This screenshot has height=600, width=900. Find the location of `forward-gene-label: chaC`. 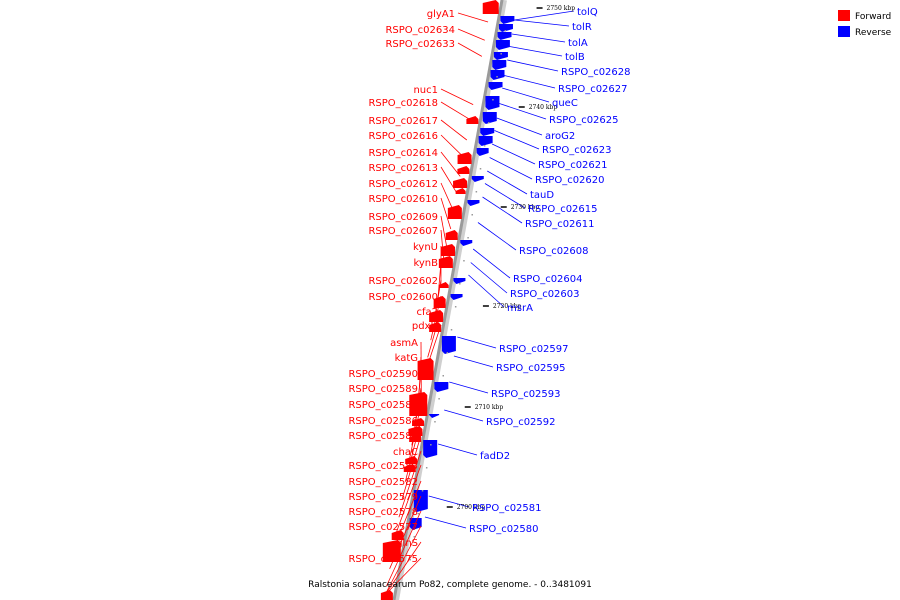

forward-gene-label: chaC is located at coordinates (405, 452).